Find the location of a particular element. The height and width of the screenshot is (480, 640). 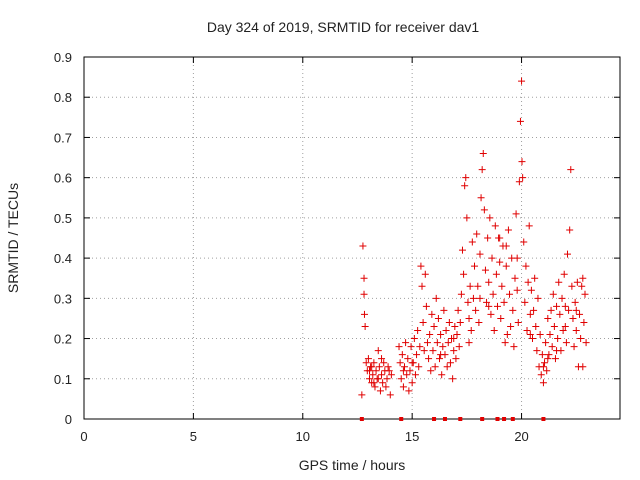

x-tick-label: 10 is located at coordinates (303, 436).